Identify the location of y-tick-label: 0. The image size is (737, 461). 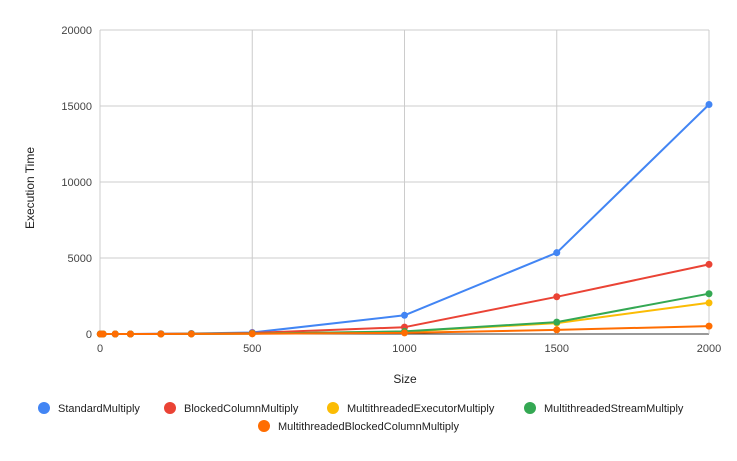
(89, 335).